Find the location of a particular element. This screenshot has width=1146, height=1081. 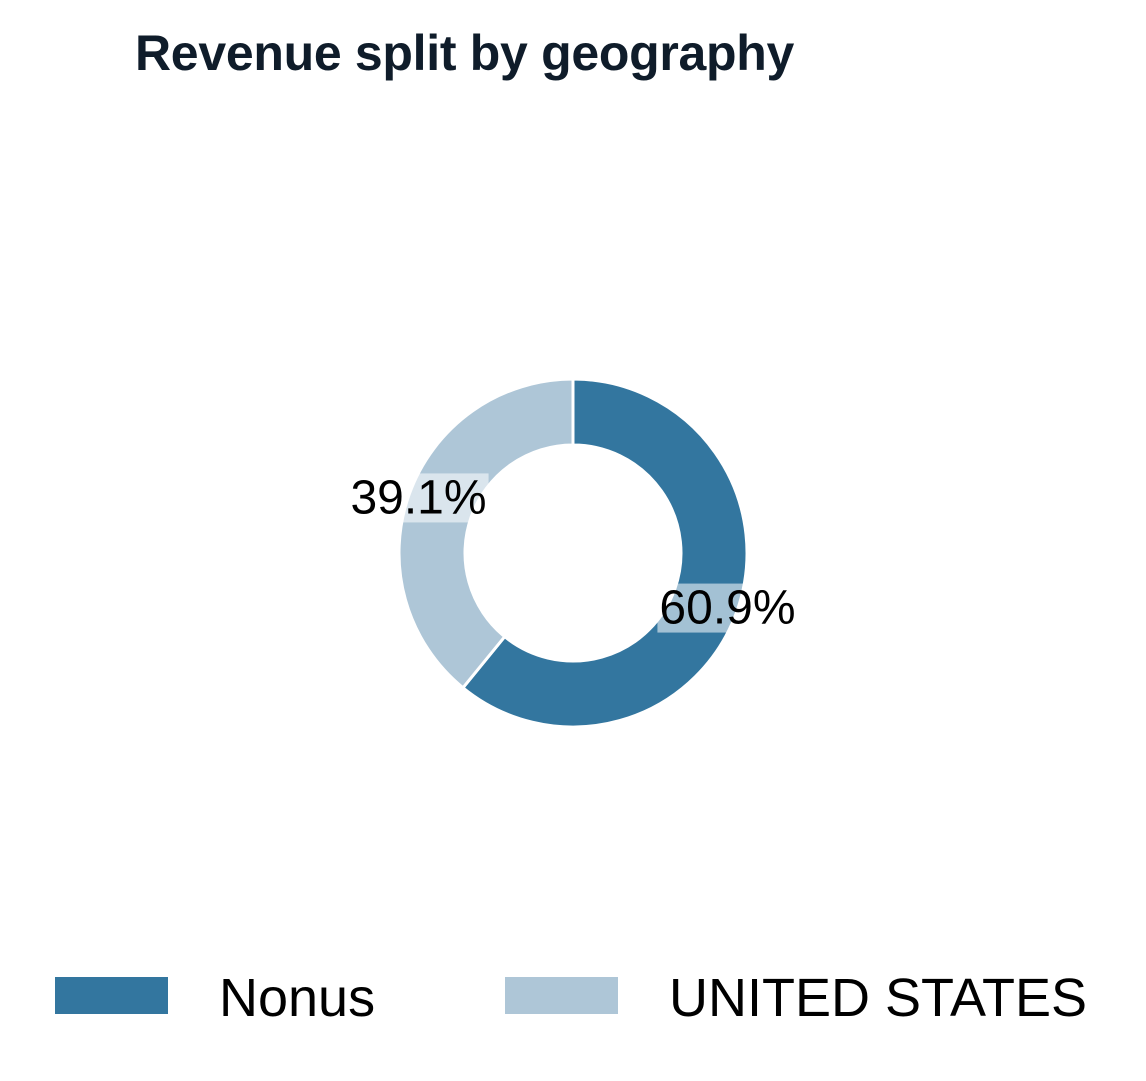

donut-chart: 60.9% 39.1% is located at coordinates (573, 553).